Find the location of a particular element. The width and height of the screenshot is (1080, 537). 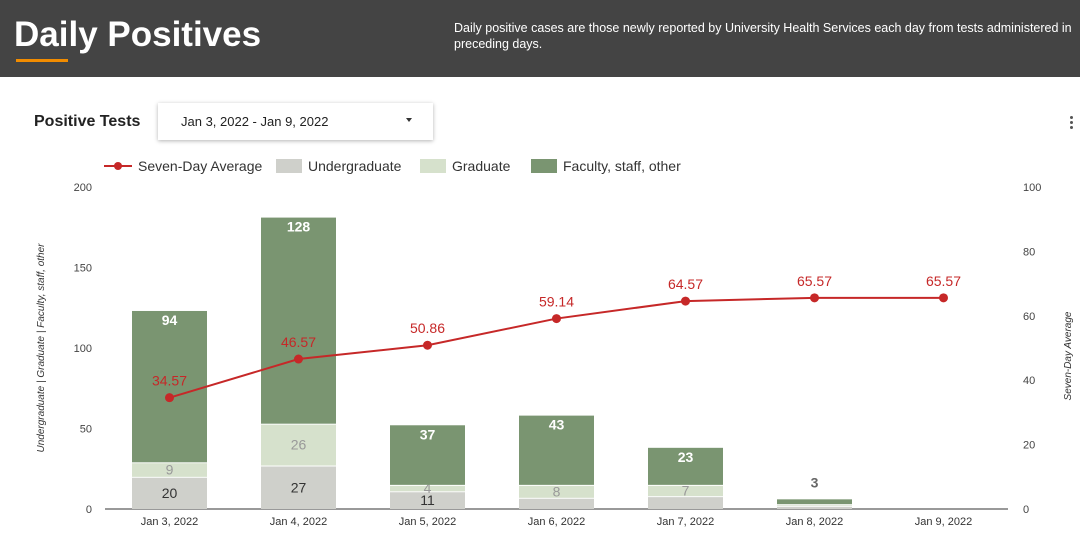

legend-marker-seven-day-average is located at coordinates (118, 166).